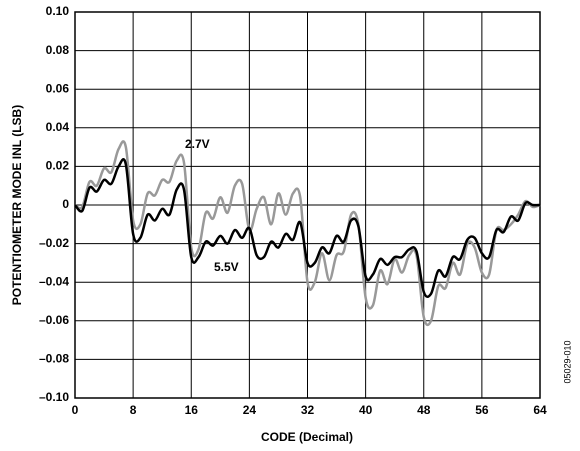  Describe the element at coordinates (133, 410) in the screenshot. I see `x-tick-label: 8` at that location.